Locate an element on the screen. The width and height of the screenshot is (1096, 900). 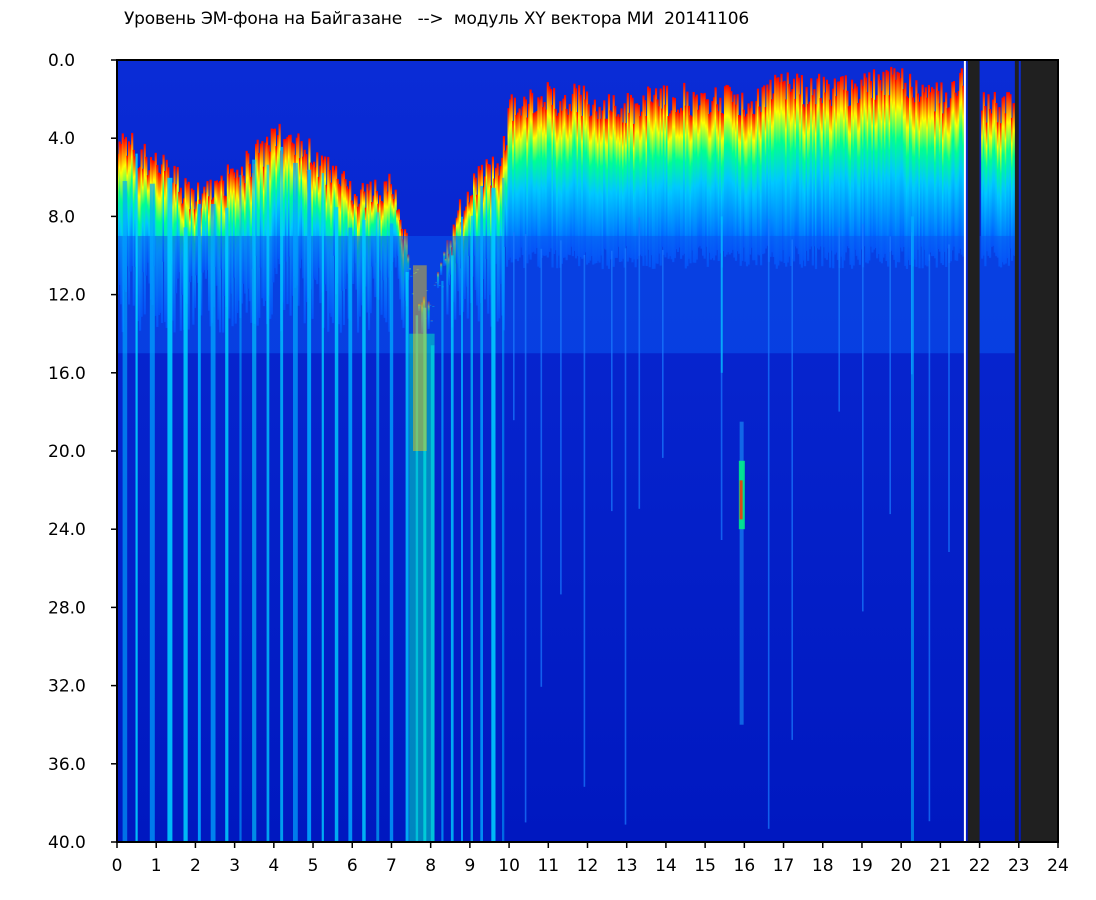
data-gaps is located at coordinates (1010, 451).